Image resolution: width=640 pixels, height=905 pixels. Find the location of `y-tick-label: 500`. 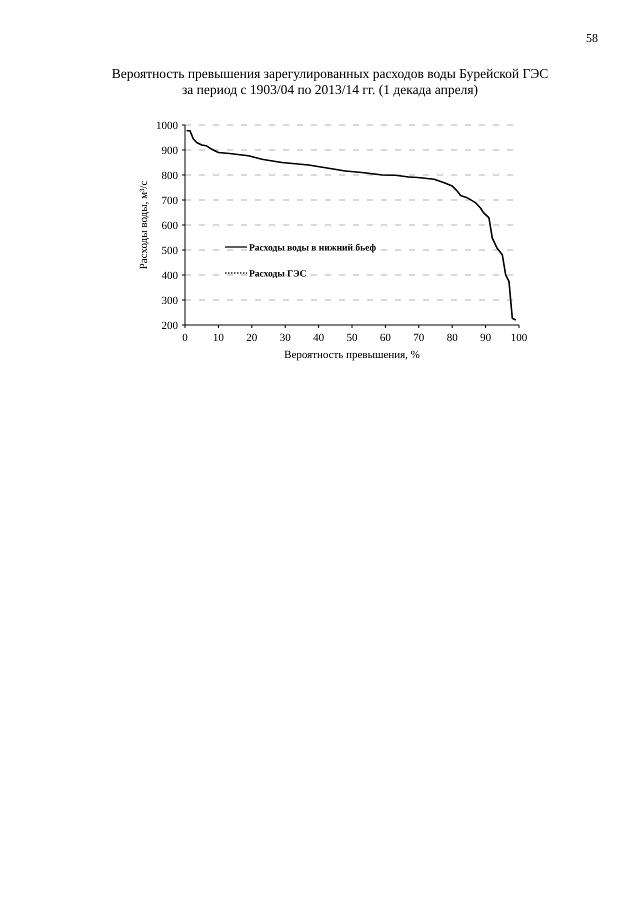

y-tick-label: 500 is located at coordinates (170, 251).